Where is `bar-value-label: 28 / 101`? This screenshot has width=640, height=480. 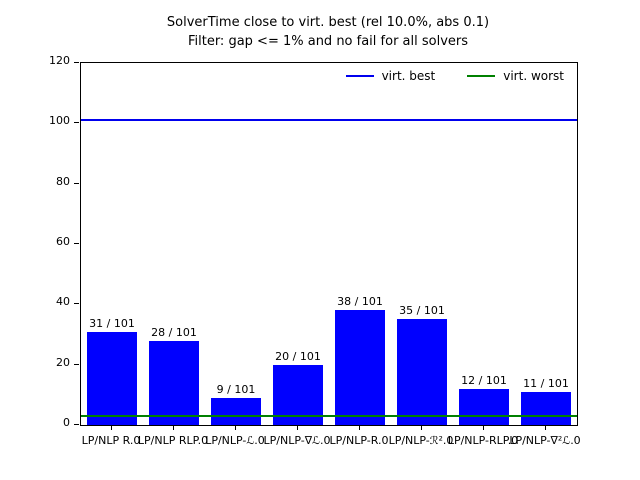
bar-value-label: 28 / 101 is located at coordinates (174, 332).